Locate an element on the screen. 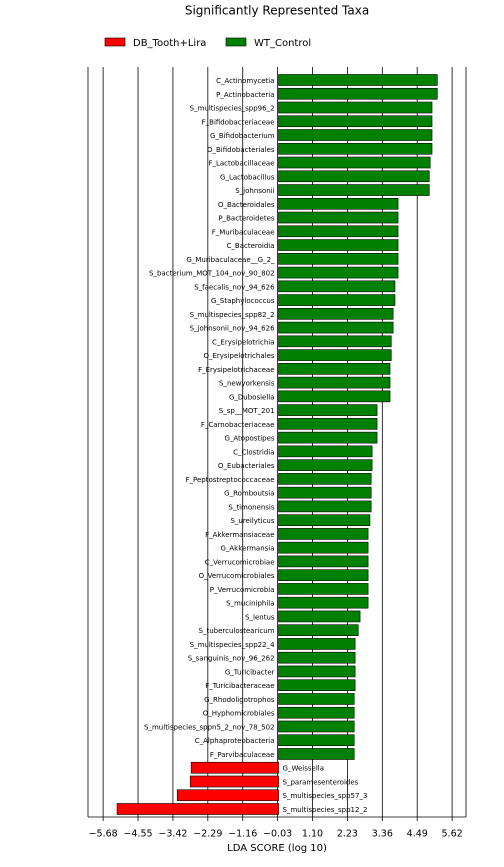  category-label: C_Clostridia is located at coordinates (253, 452).